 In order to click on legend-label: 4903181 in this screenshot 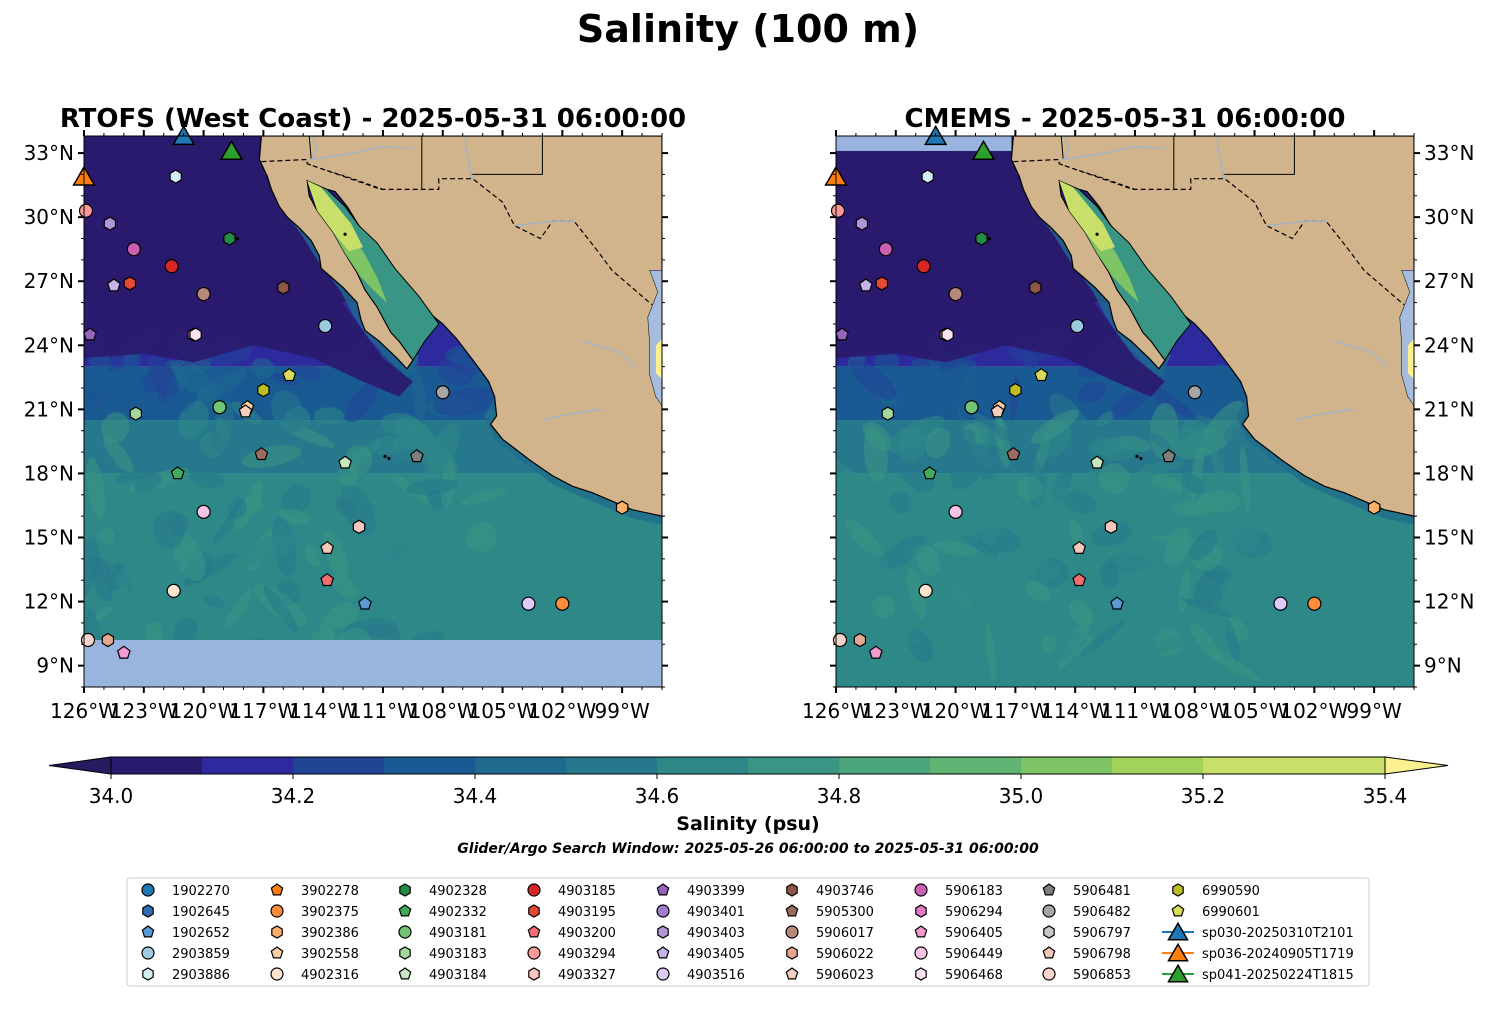, I will do `click(458, 933)`.